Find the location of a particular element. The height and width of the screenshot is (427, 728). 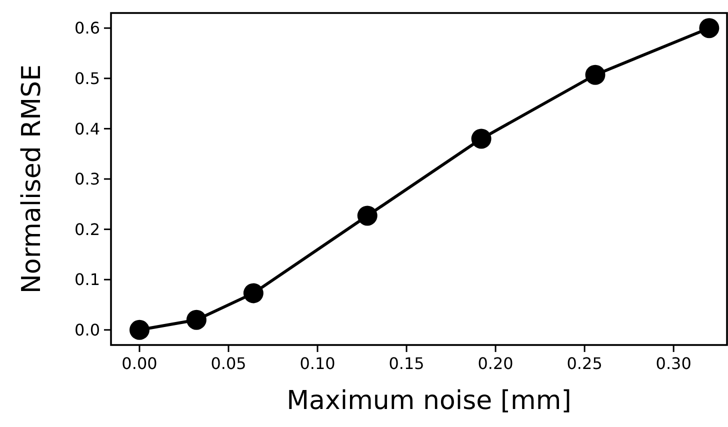

x-tick-label: 0.20 is located at coordinates (496, 363).